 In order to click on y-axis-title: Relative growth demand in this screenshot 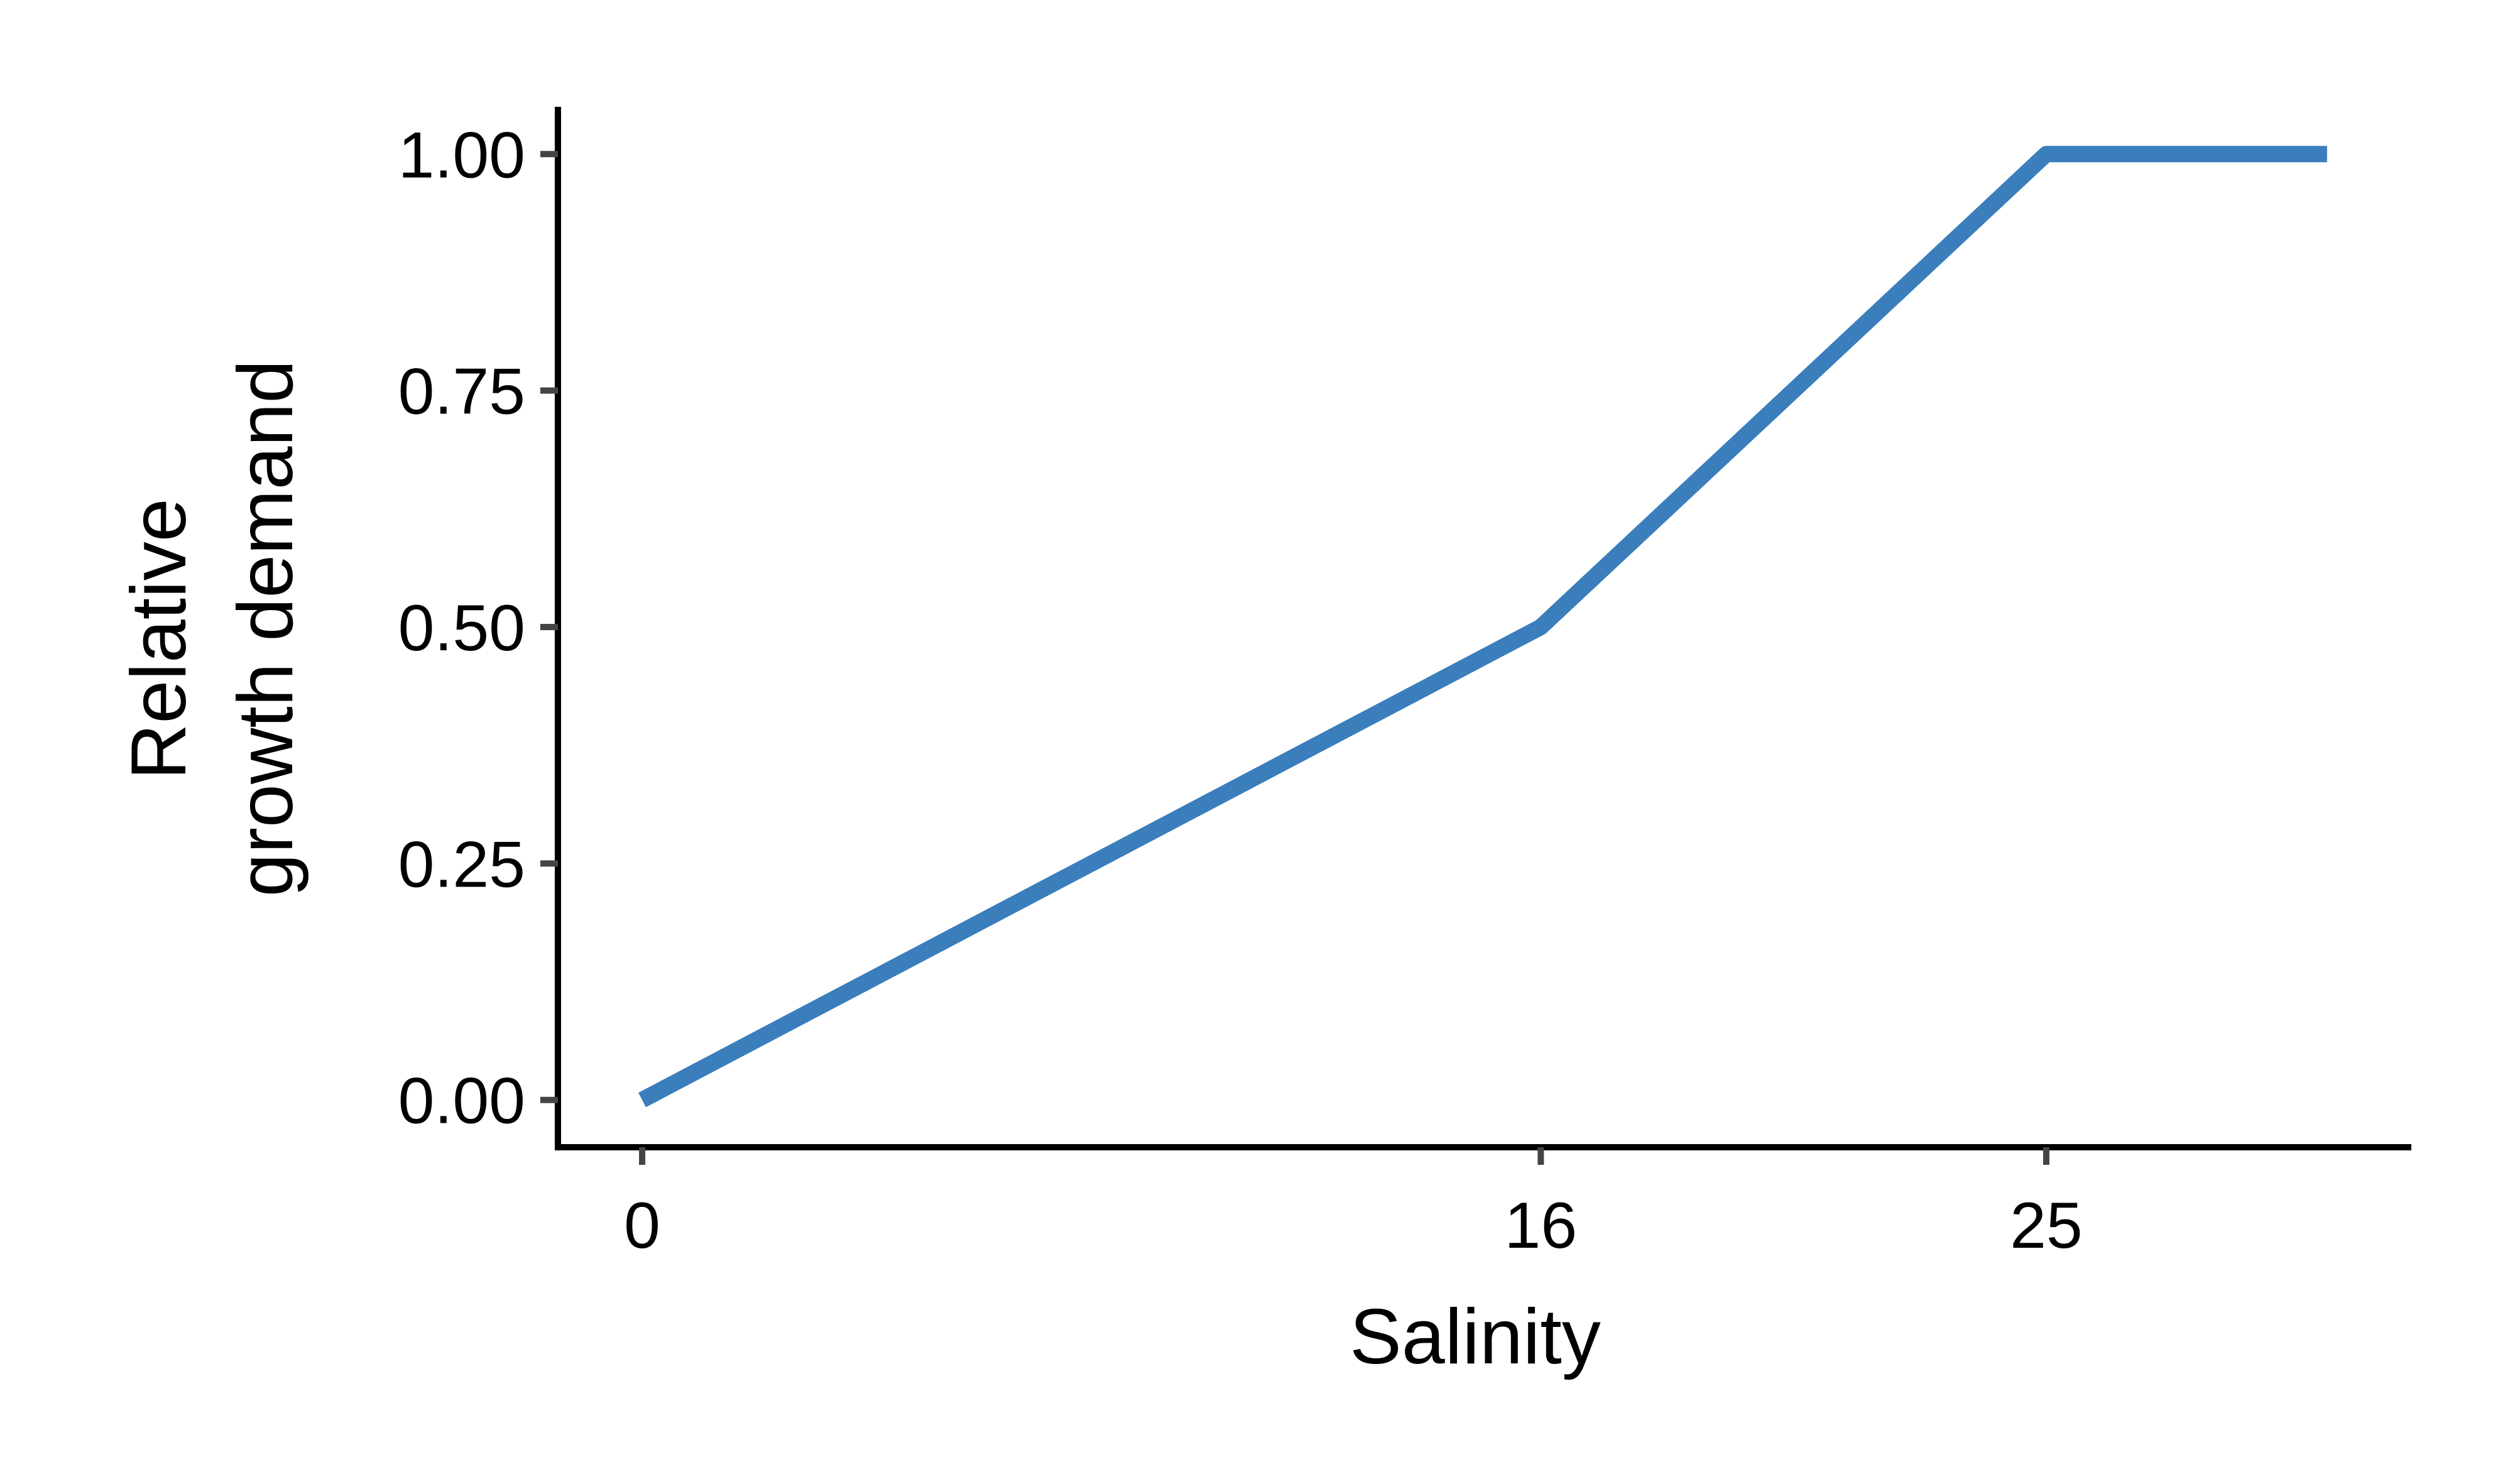, I will do `click(213, 628)`.